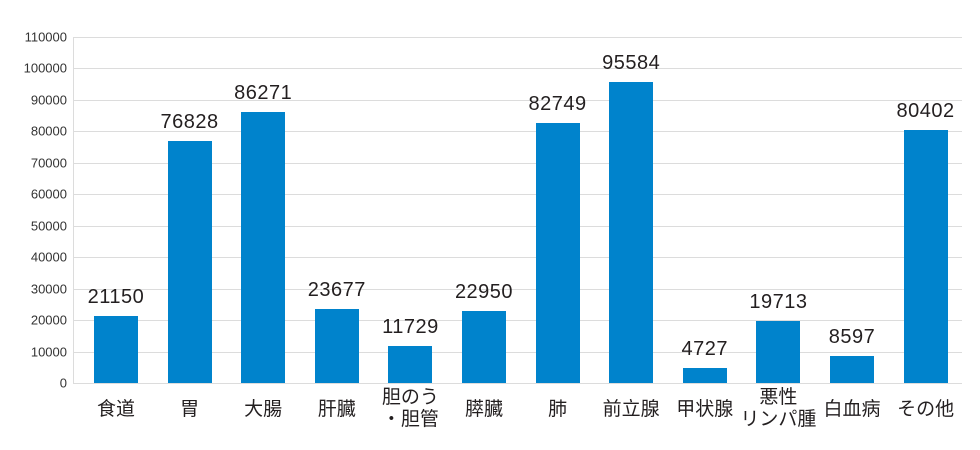 The height and width of the screenshot is (450, 980). Describe the element at coordinates (631, 409) in the screenshot. I see `x-tick-label: 前立腺` at that location.